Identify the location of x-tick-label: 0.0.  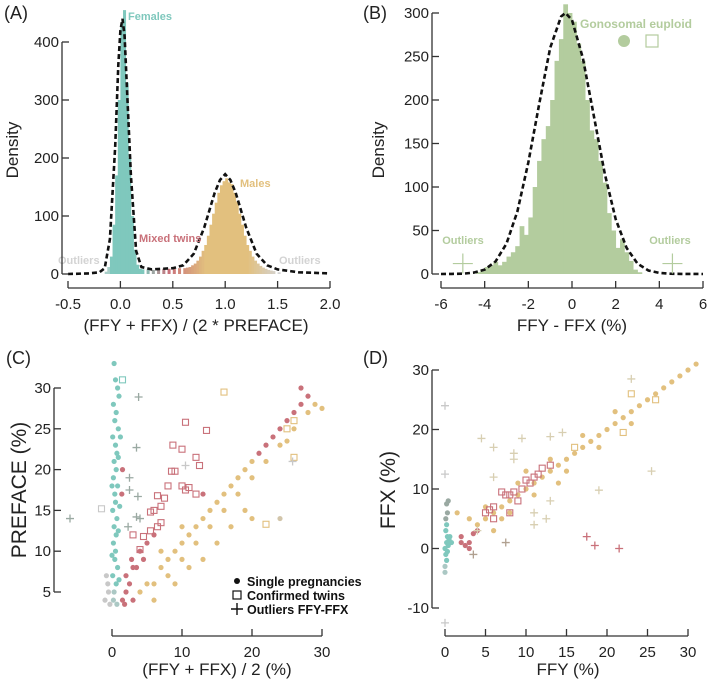
(120, 304).